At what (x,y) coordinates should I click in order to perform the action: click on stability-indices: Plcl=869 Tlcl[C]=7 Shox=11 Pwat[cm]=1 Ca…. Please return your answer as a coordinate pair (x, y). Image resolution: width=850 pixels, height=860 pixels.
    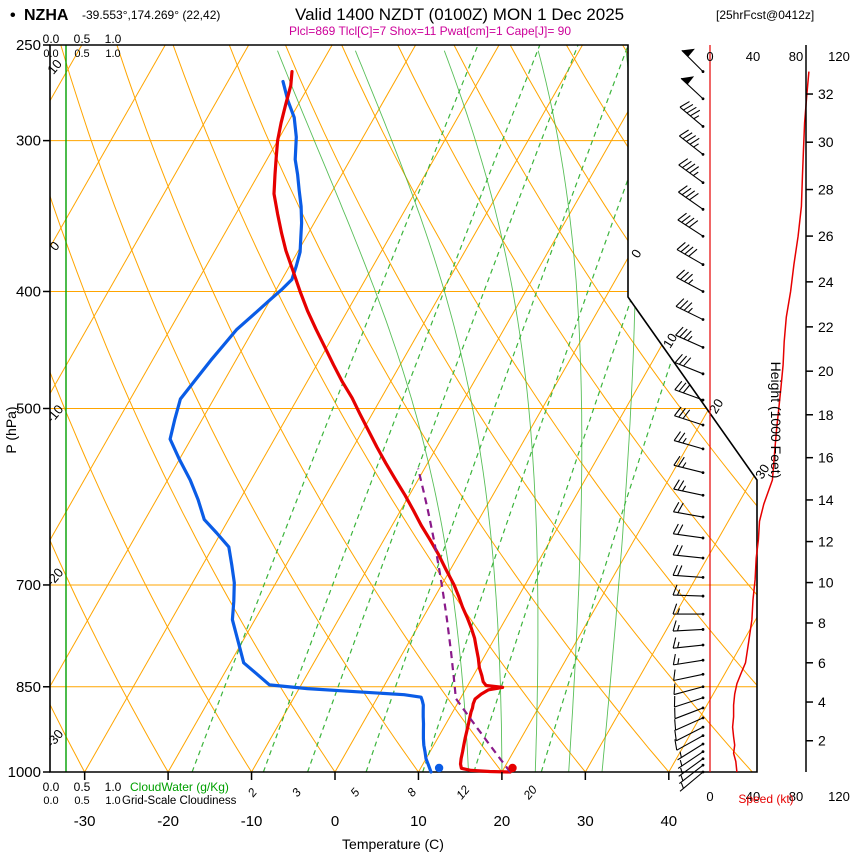
    Looking at the image, I should click on (430, 31).